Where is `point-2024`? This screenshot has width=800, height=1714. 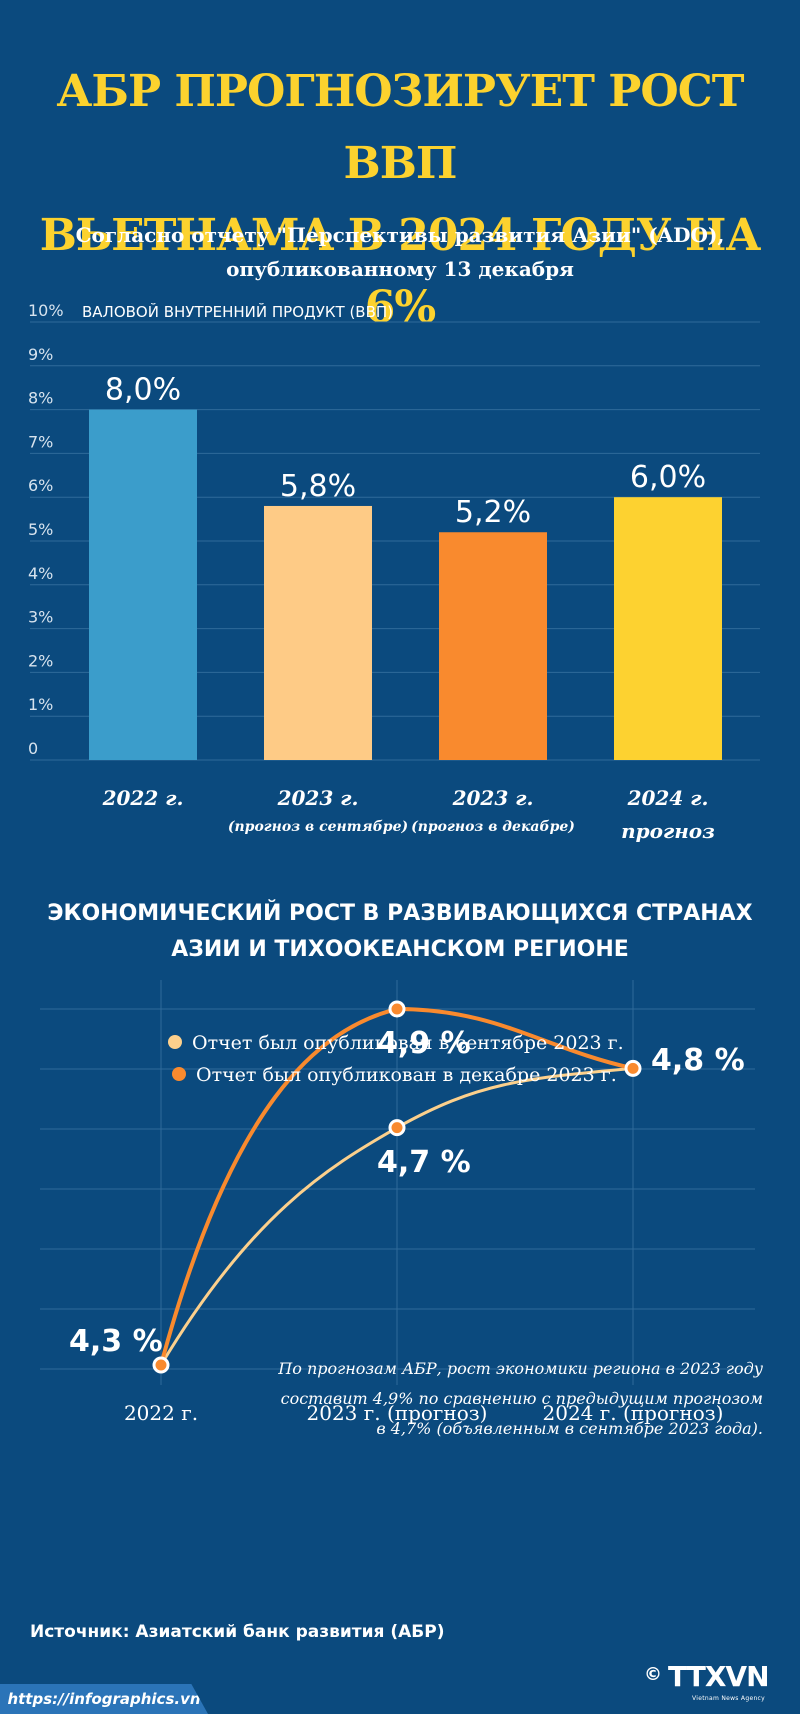 point-2024 is located at coordinates (633, 1068).